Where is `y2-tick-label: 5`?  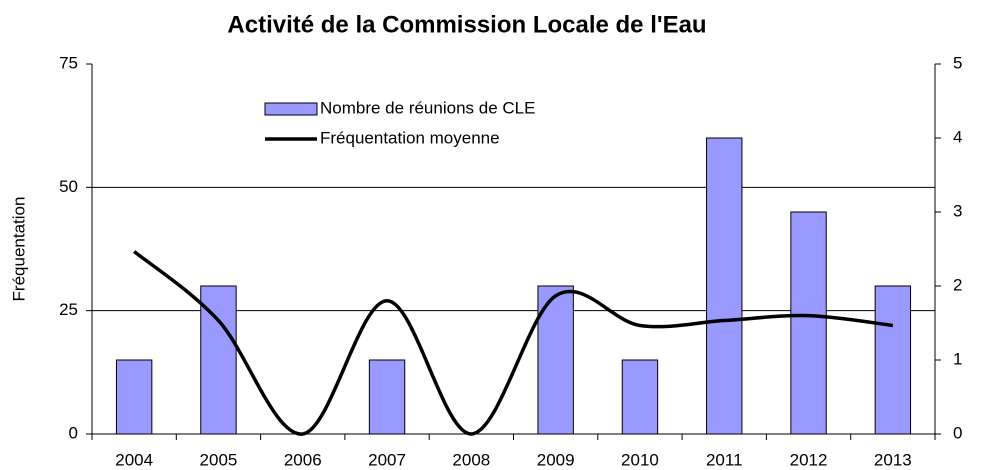
y2-tick-label: 5 is located at coordinates (957, 62).